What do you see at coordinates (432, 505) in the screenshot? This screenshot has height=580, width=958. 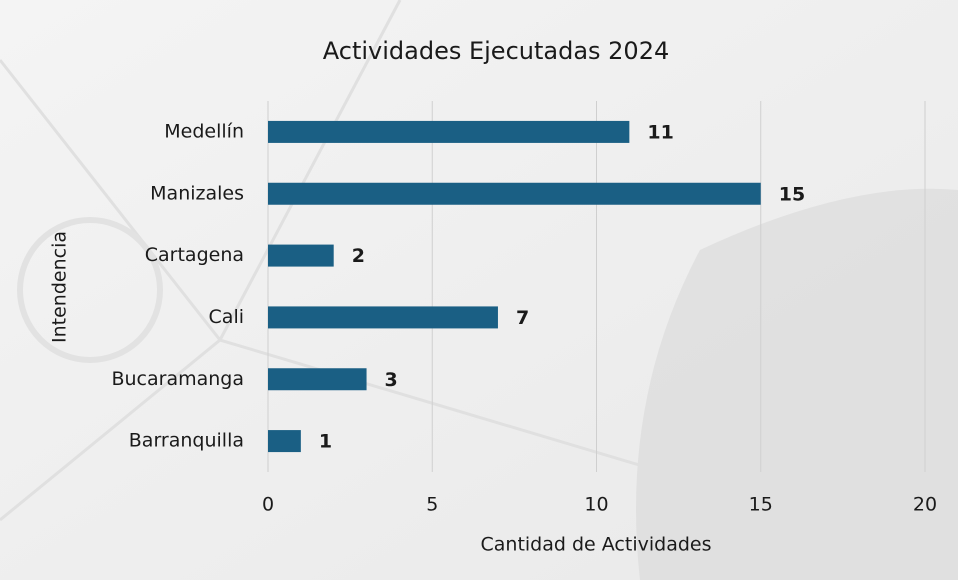 I see `x-tick-label: 5` at bounding box center [432, 505].